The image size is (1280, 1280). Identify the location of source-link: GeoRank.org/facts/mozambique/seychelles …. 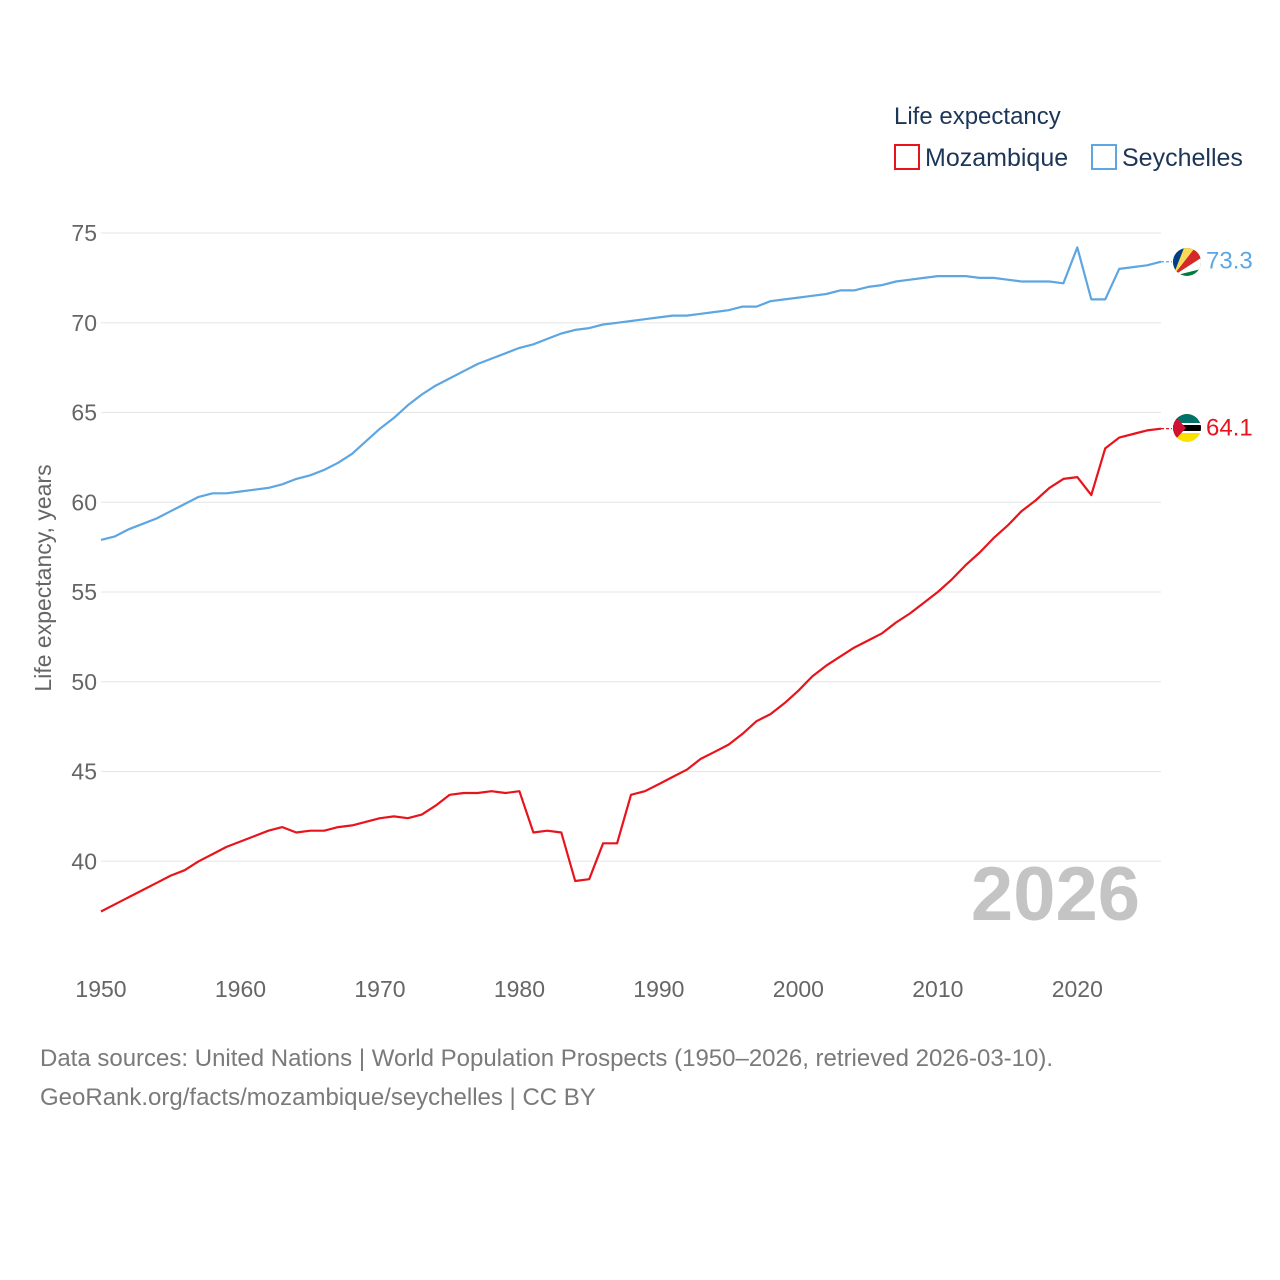
(318, 1097).